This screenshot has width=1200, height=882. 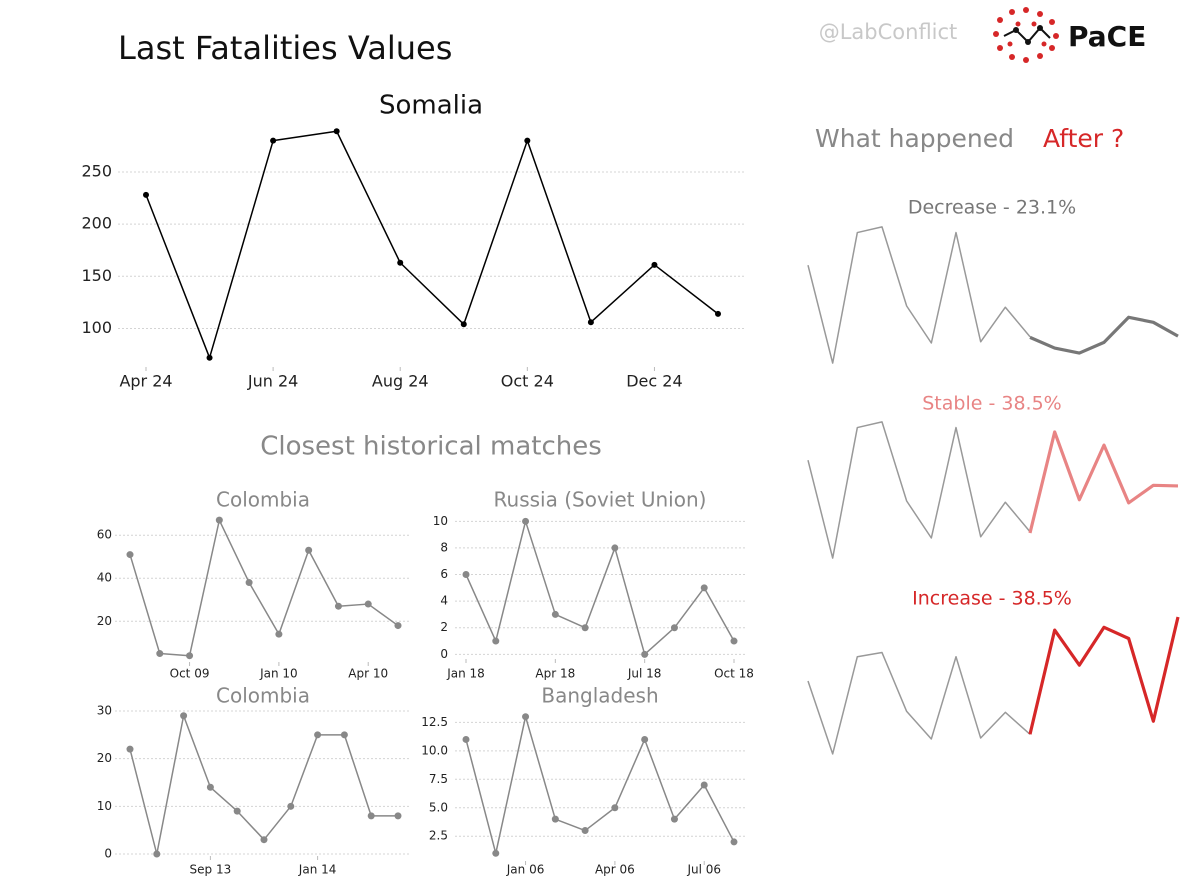 I want to click on x-tick-label: Oct 24, so click(x=527, y=381).